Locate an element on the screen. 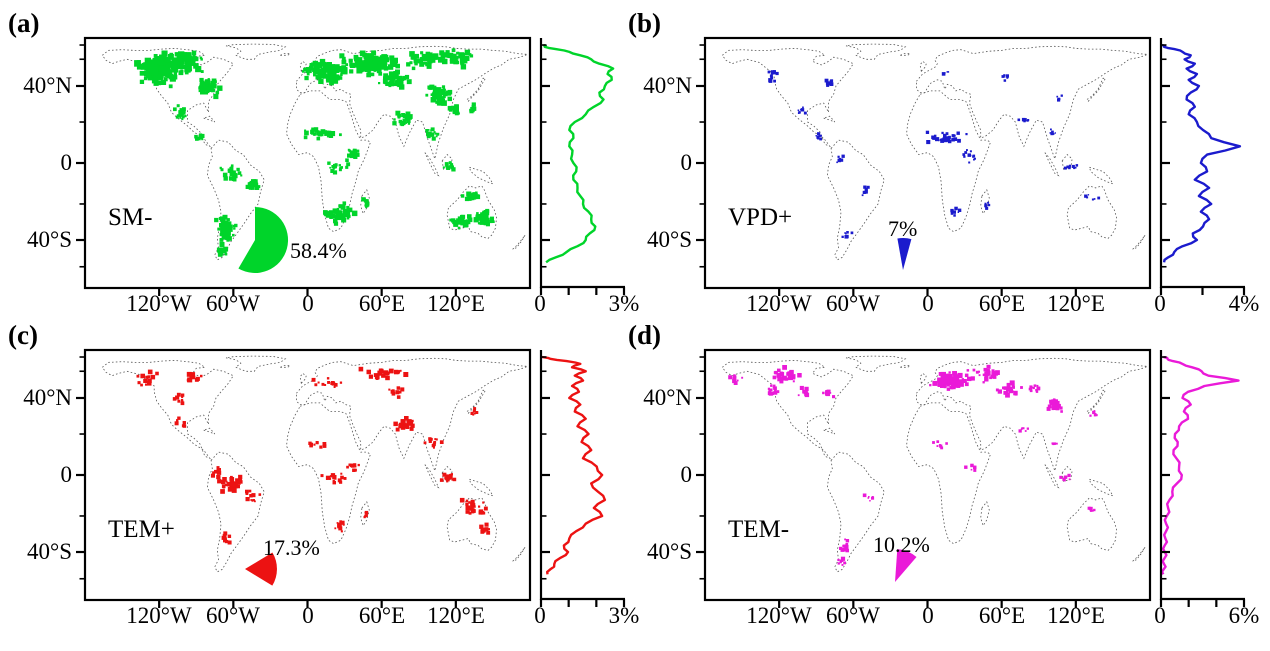 This screenshot has height=651, width=1270. driver-label: TEM- is located at coordinates (759, 529).